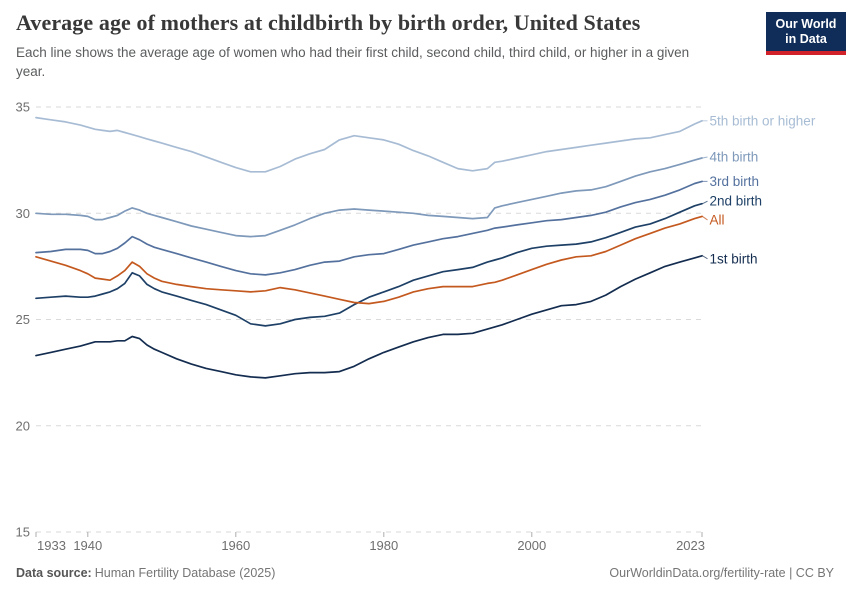 Image resolution: width=850 pixels, height=600 pixels. I want to click on series-label-connector-all, so click(705, 218).